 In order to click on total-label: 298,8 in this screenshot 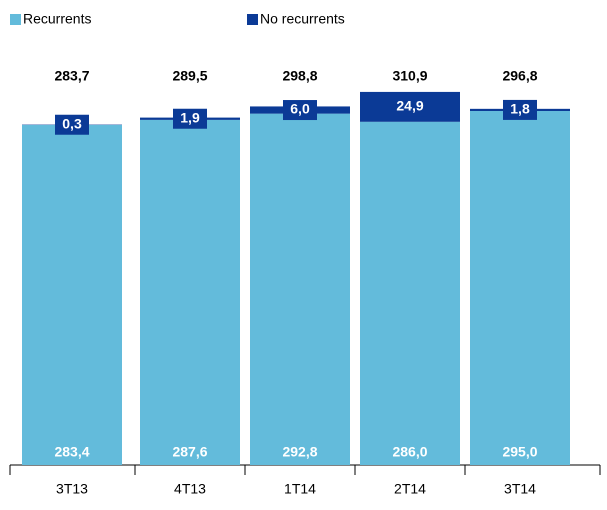, I will do `click(299, 76)`.